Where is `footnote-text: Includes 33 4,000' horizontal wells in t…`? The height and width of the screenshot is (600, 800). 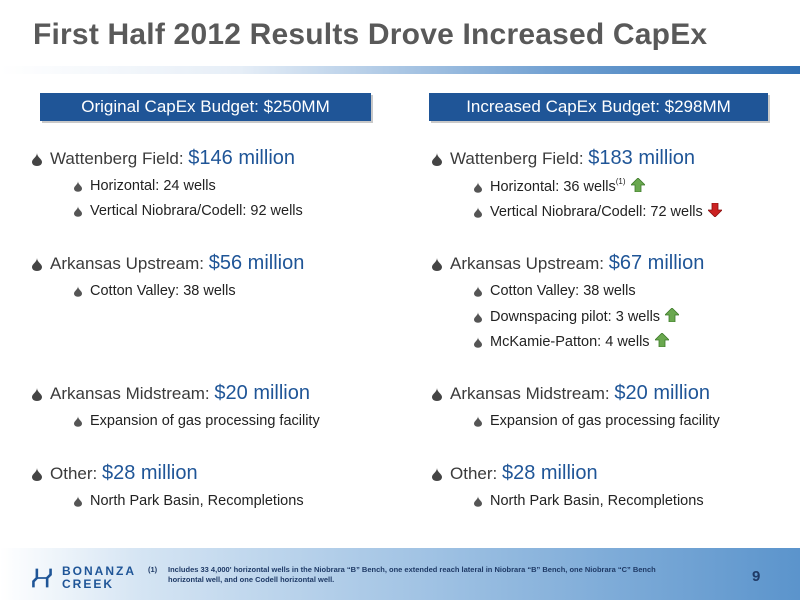 footnote-text: Includes 33 4,000' horizontal wells in t… is located at coordinates (412, 574).